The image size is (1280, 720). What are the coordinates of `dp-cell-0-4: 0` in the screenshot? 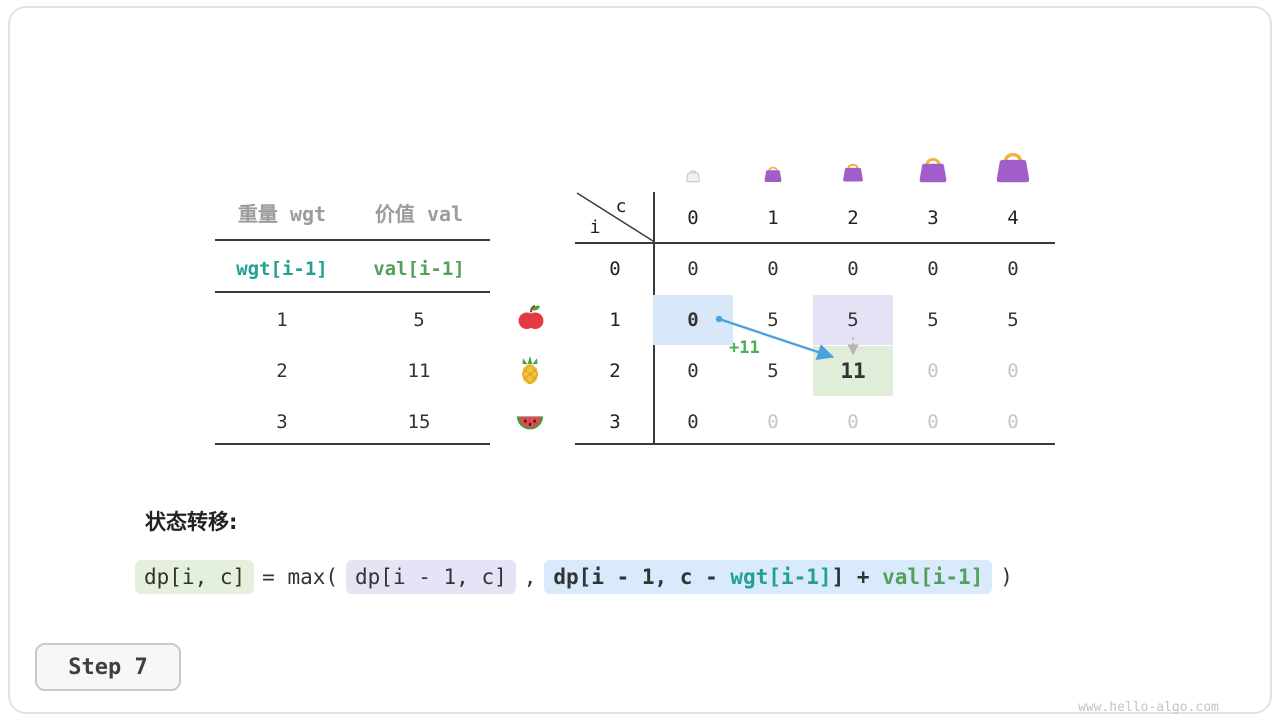 It's located at (1013, 269).